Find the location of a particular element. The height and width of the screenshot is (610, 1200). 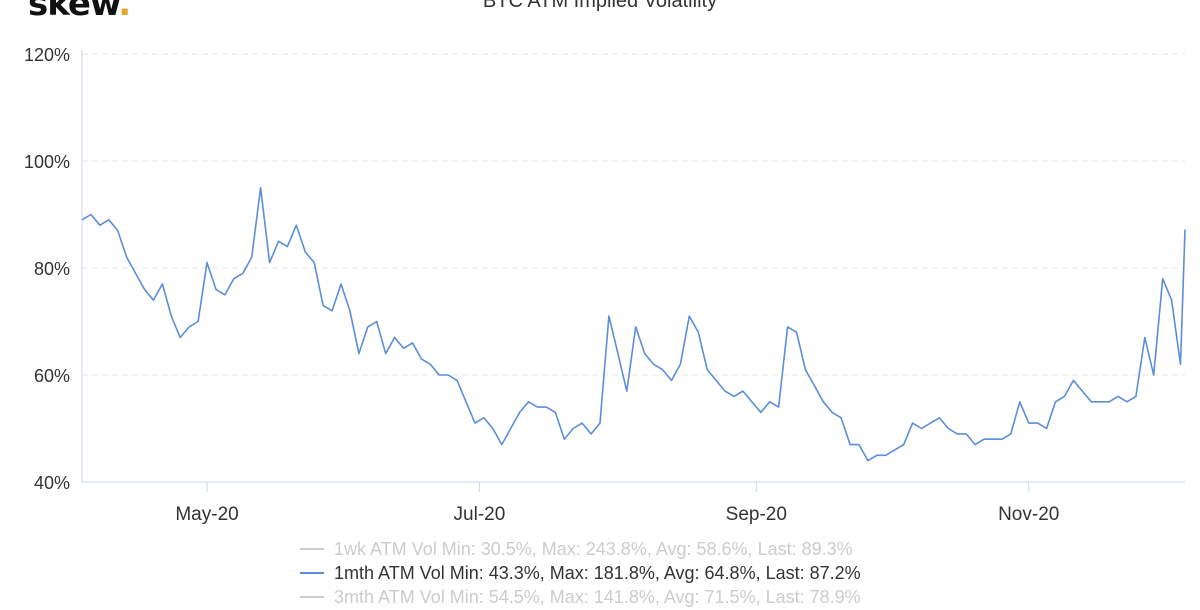

y-tick-label: 120% is located at coordinates (47, 55).